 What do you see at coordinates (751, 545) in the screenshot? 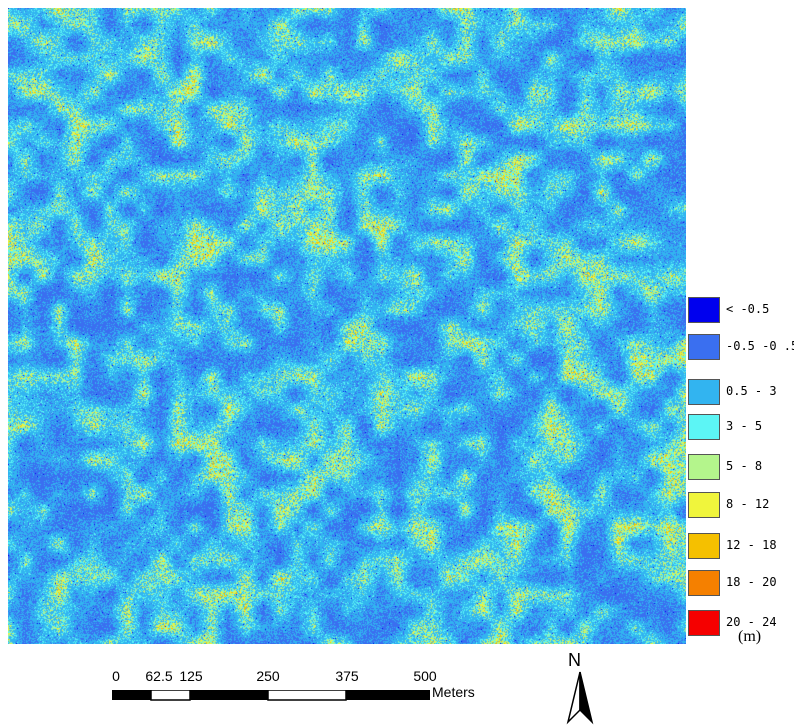
I see `legend-label: 12 - 18` at bounding box center [751, 545].